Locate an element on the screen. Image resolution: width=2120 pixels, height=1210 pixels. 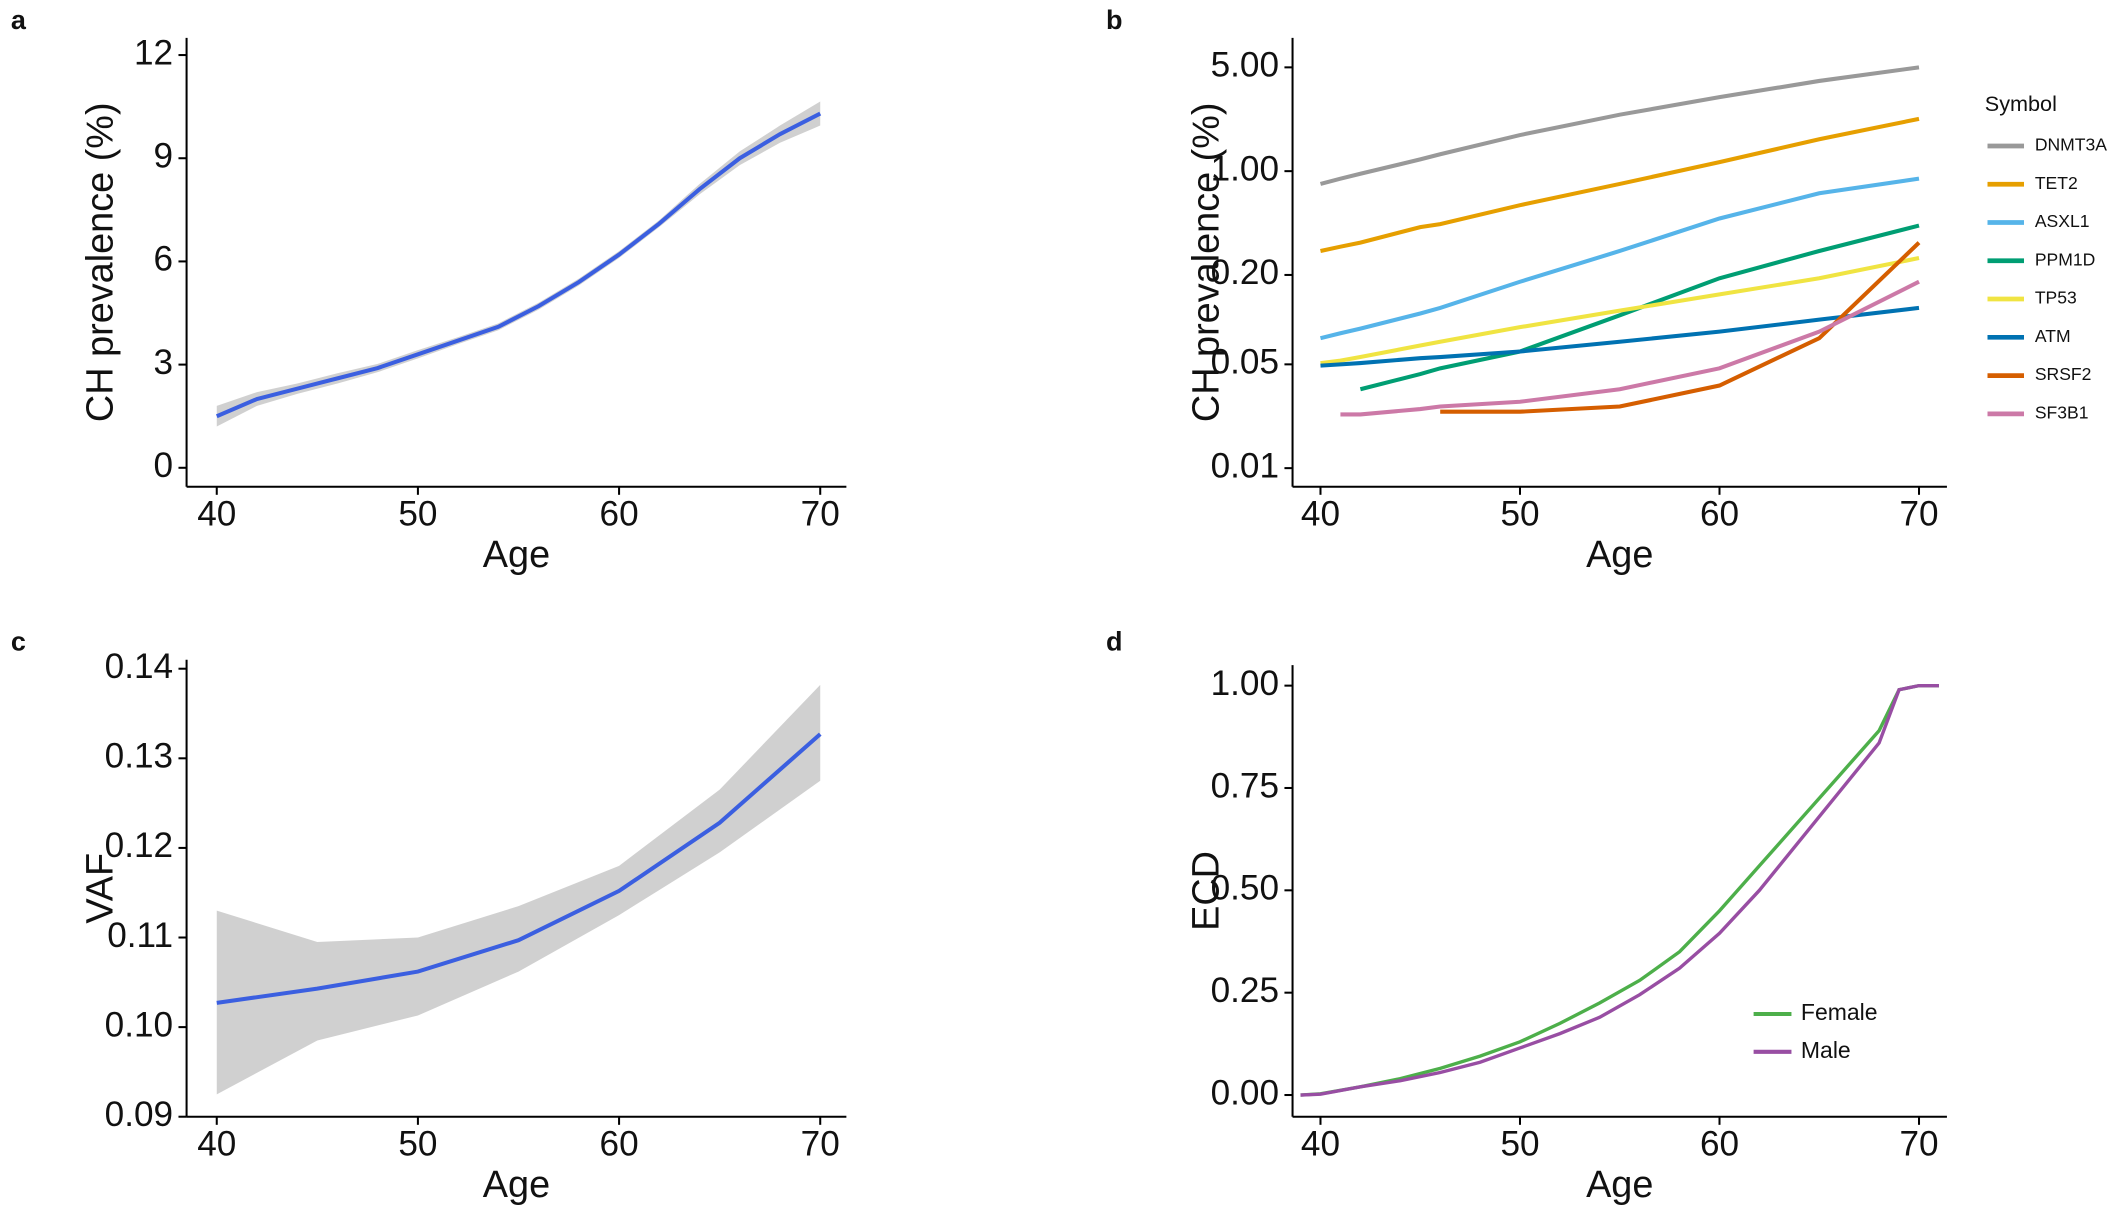
legend-label: PPM1D is located at coordinates (2065, 259).